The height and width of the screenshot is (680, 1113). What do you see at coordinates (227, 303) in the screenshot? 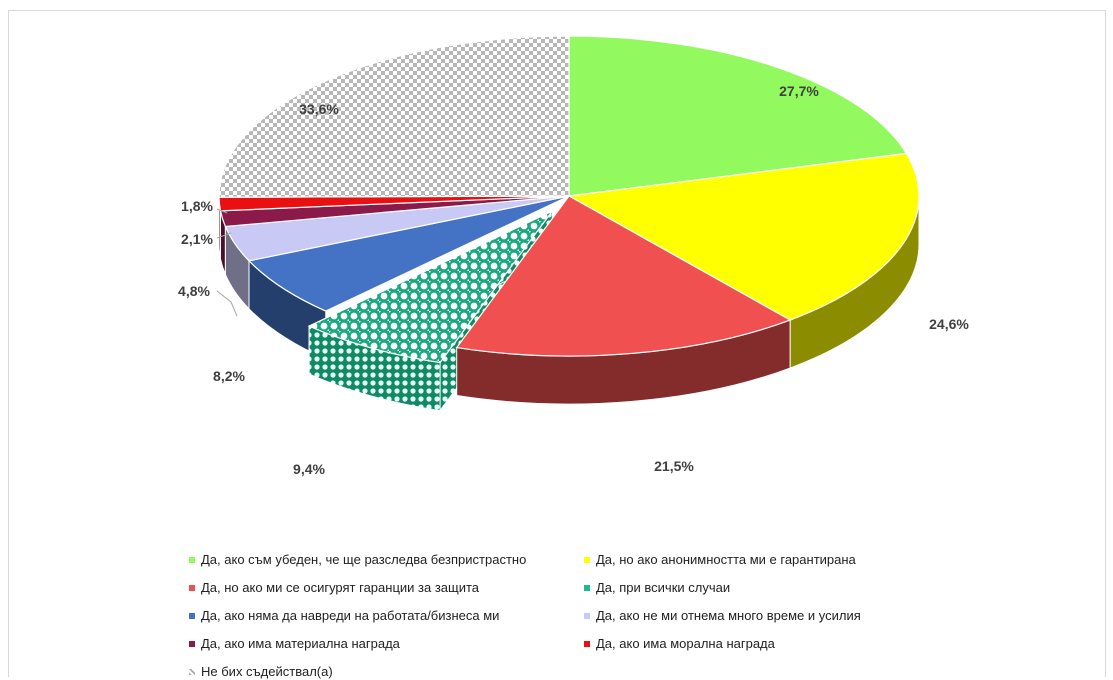
I see `leader-line` at bounding box center [227, 303].